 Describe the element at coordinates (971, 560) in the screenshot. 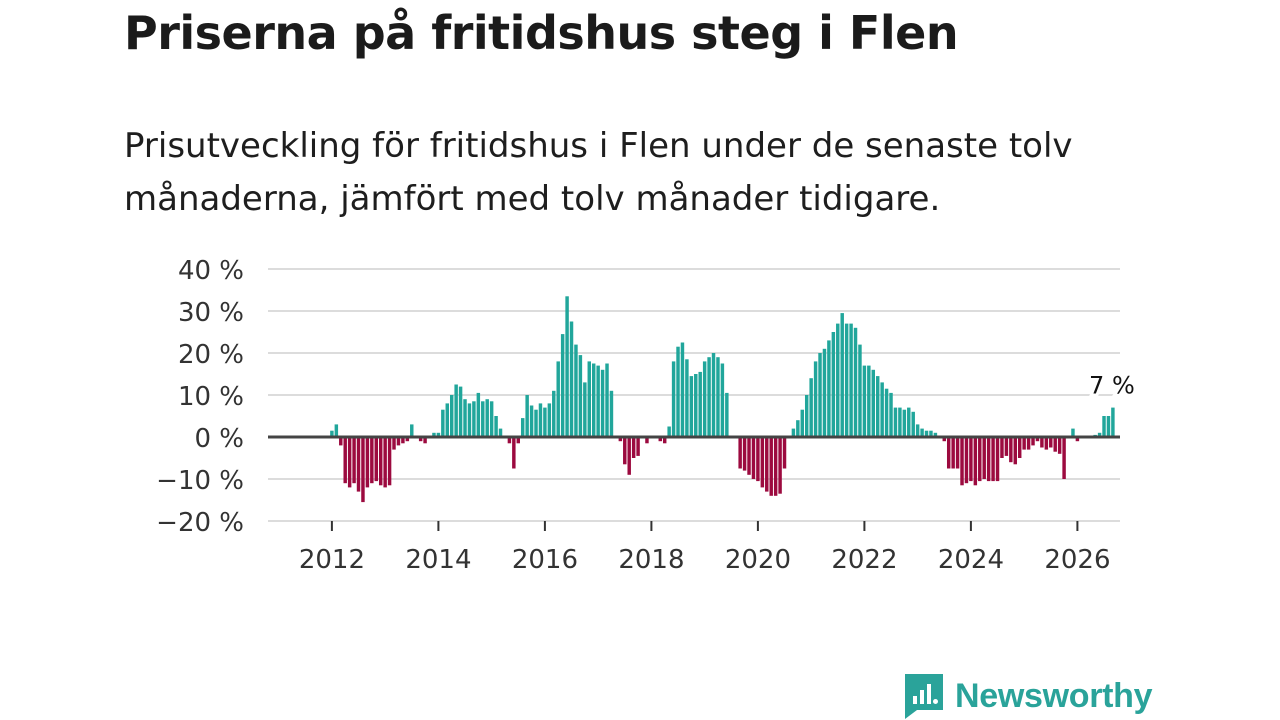

I see `x-tick-label: 2024` at that location.